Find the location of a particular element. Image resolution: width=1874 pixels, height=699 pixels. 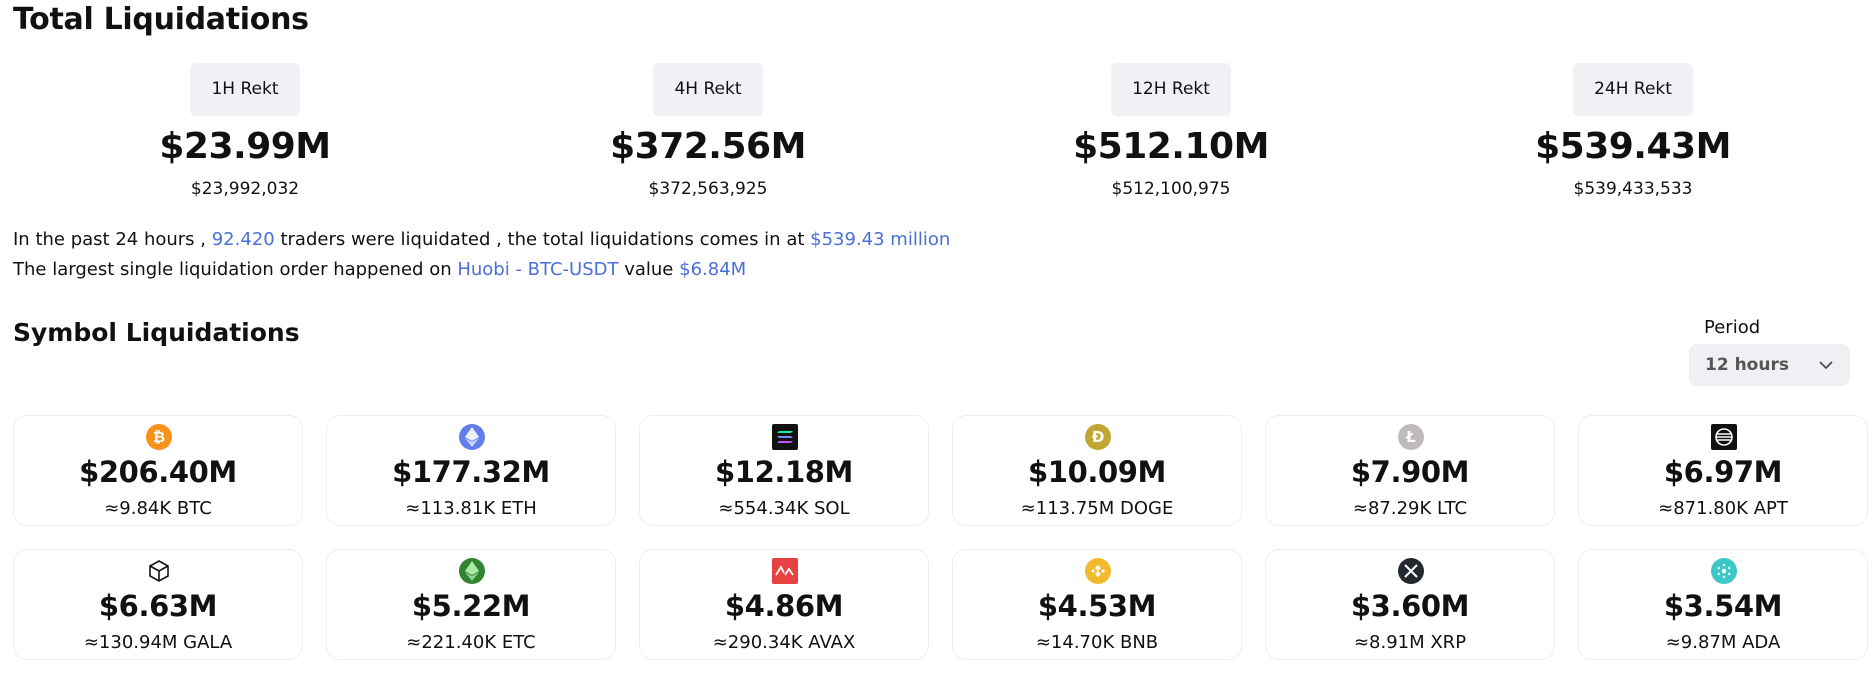

symbol-quantity: ≈221.40K ETC is located at coordinates (471, 642).